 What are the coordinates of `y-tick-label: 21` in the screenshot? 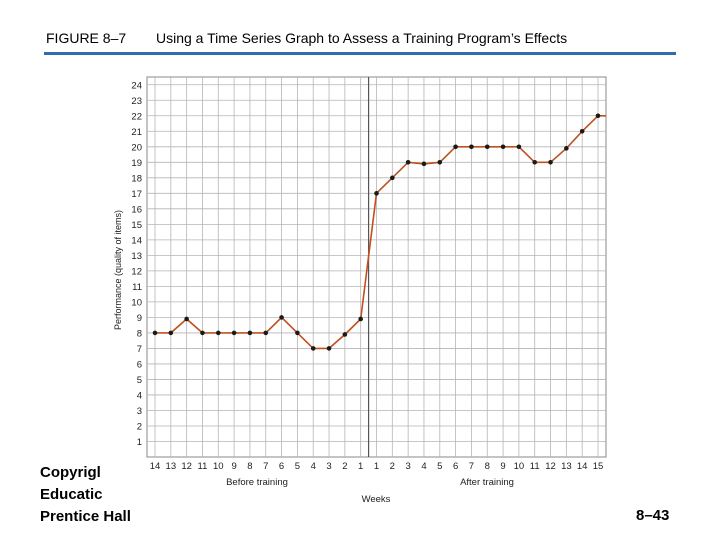 It's located at (136, 132).